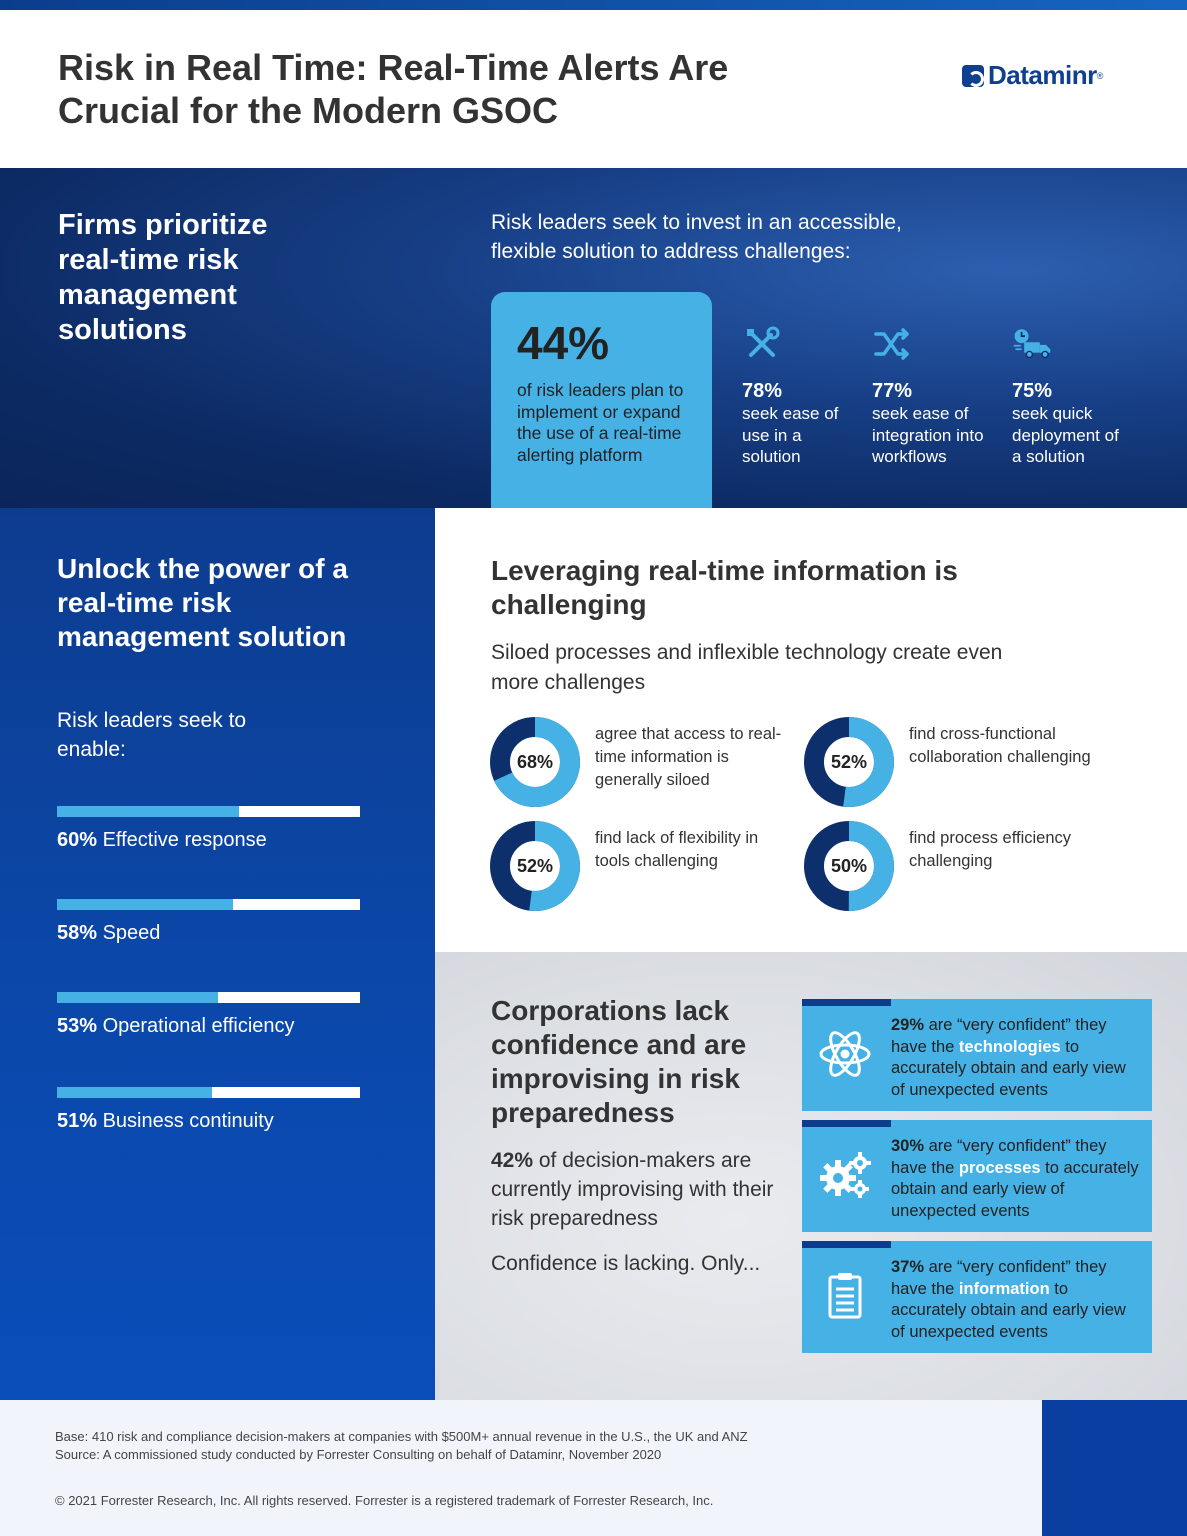 This screenshot has width=1187, height=1536. I want to click on dataminr-logo: Dataminr ®, so click(1032, 75).